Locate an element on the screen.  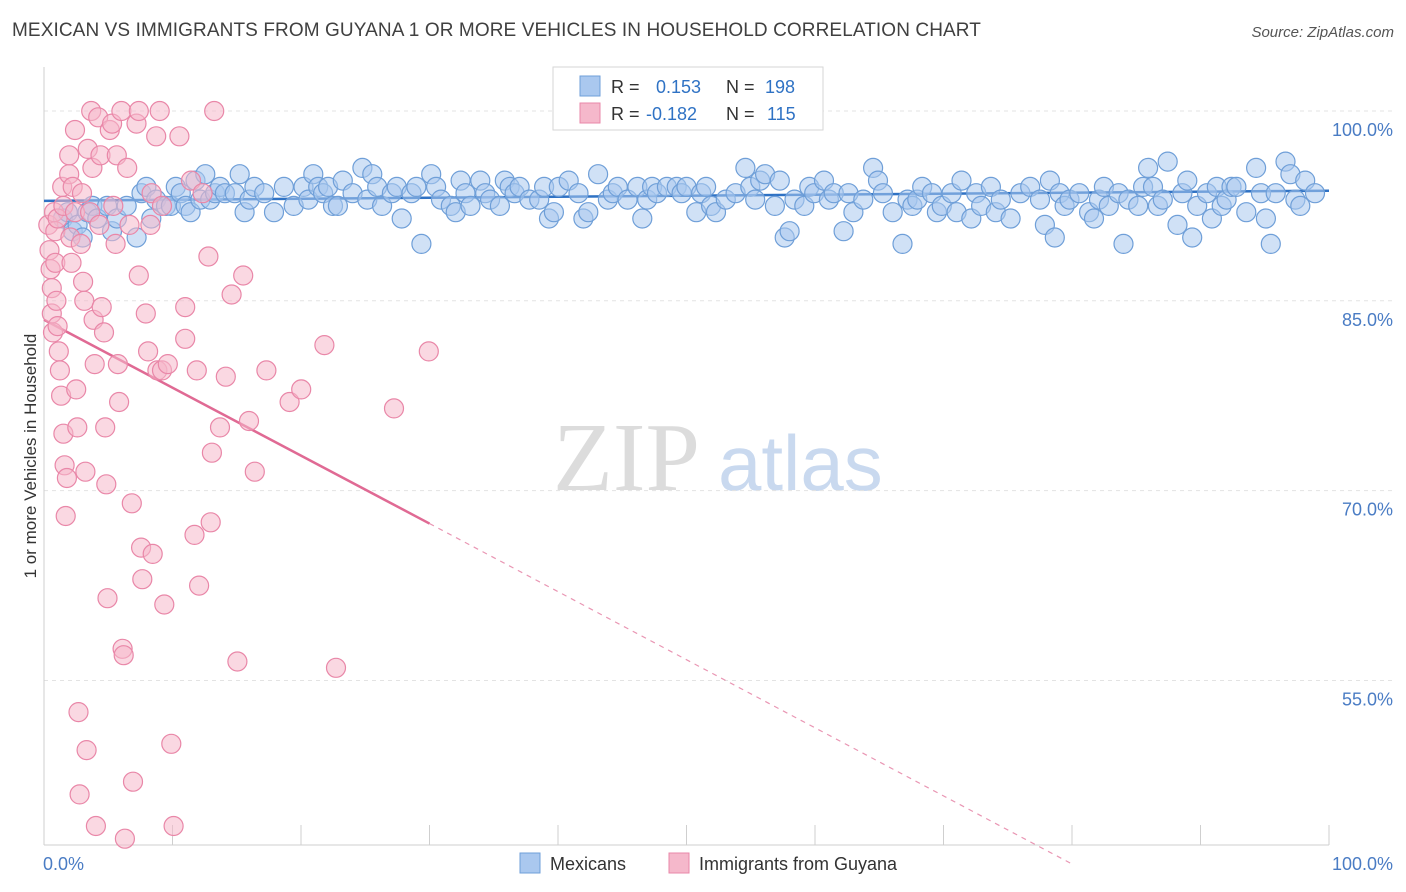
y-tick-label: 85.0% is located at coordinates (1367, 320).